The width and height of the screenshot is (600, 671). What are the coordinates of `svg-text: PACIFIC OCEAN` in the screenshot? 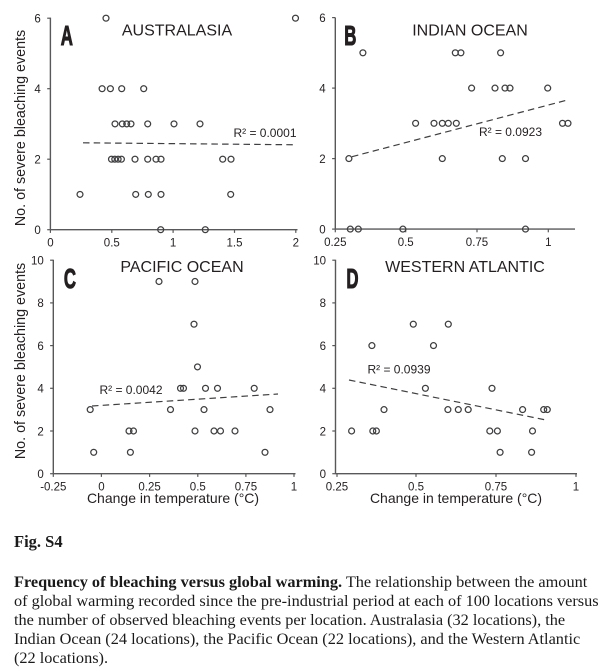 It's located at (181, 267).